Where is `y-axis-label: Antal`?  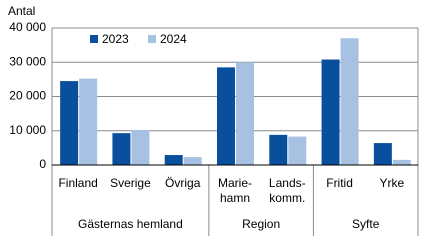 y-axis-label: Antal is located at coordinates (21, 11).